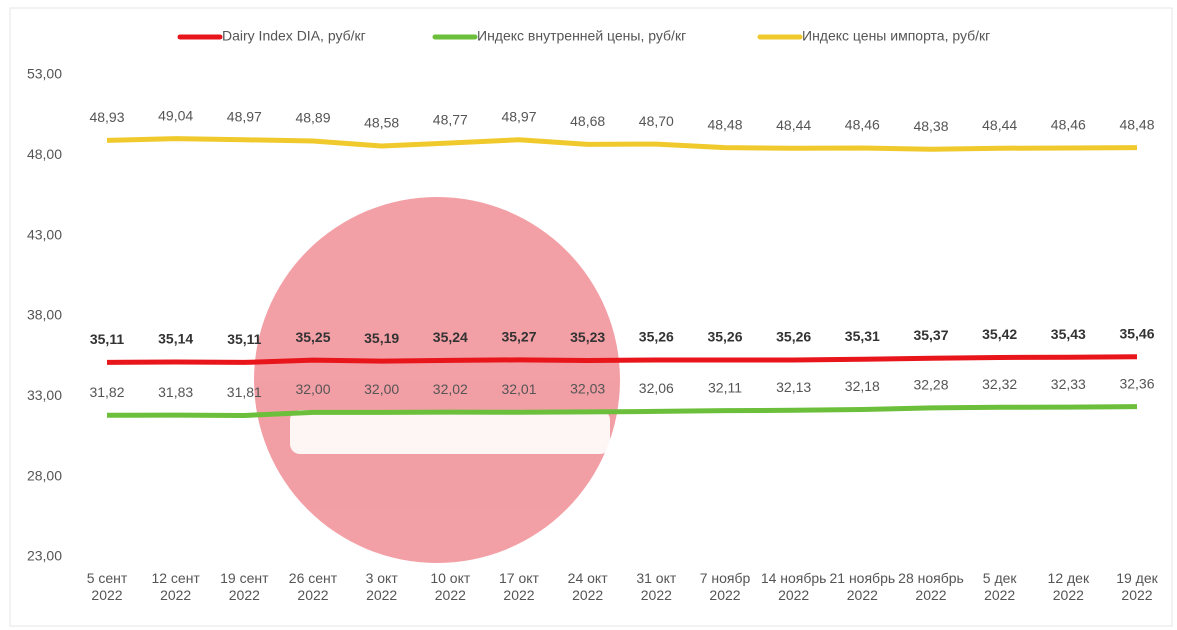 Image resolution: width=1177 pixels, height=630 pixels. I want to click on data-label: 35,25, so click(312, 337).